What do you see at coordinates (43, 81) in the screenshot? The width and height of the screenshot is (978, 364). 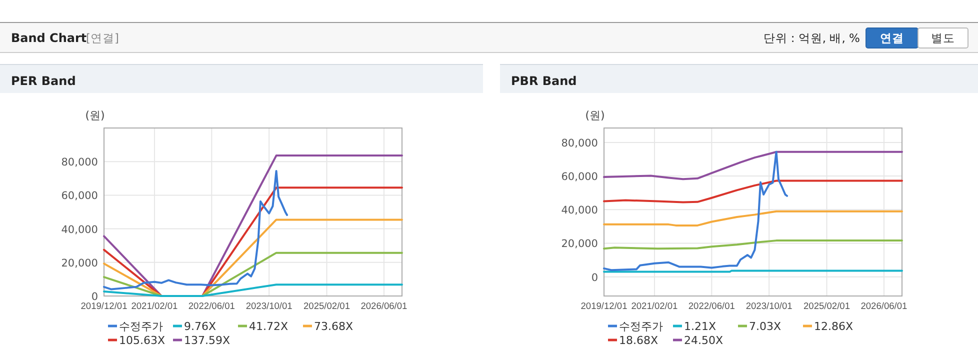 I see `chart-title: PER Band` at bounding box center [43, 81].